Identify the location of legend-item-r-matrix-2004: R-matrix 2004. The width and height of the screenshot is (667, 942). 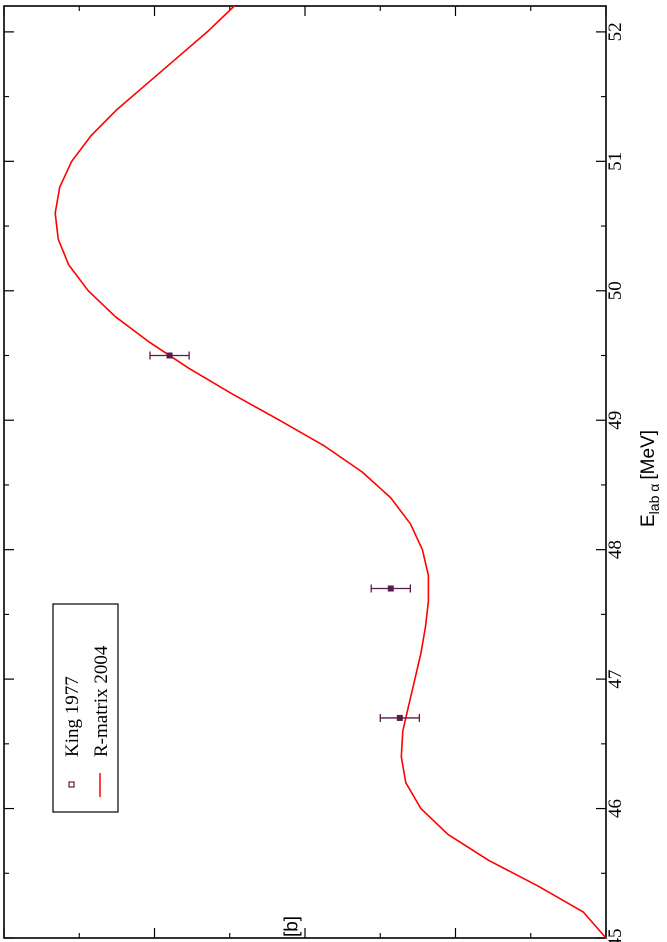
(101, 721).